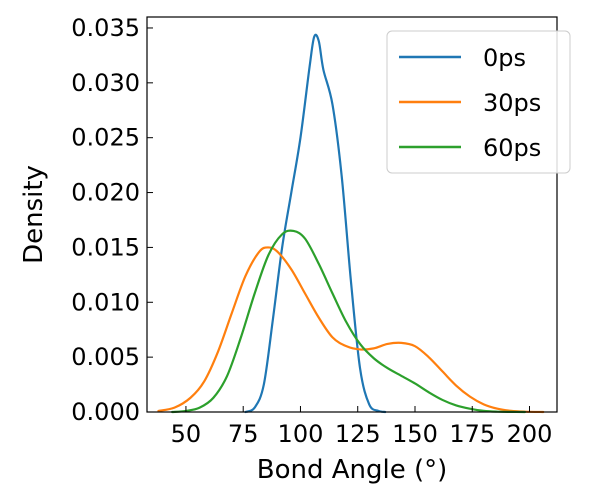  What do you see at coordinates (415, 434) in the screenshot?
I see `x-tick-label: 150` at bounding box center [415, 434].